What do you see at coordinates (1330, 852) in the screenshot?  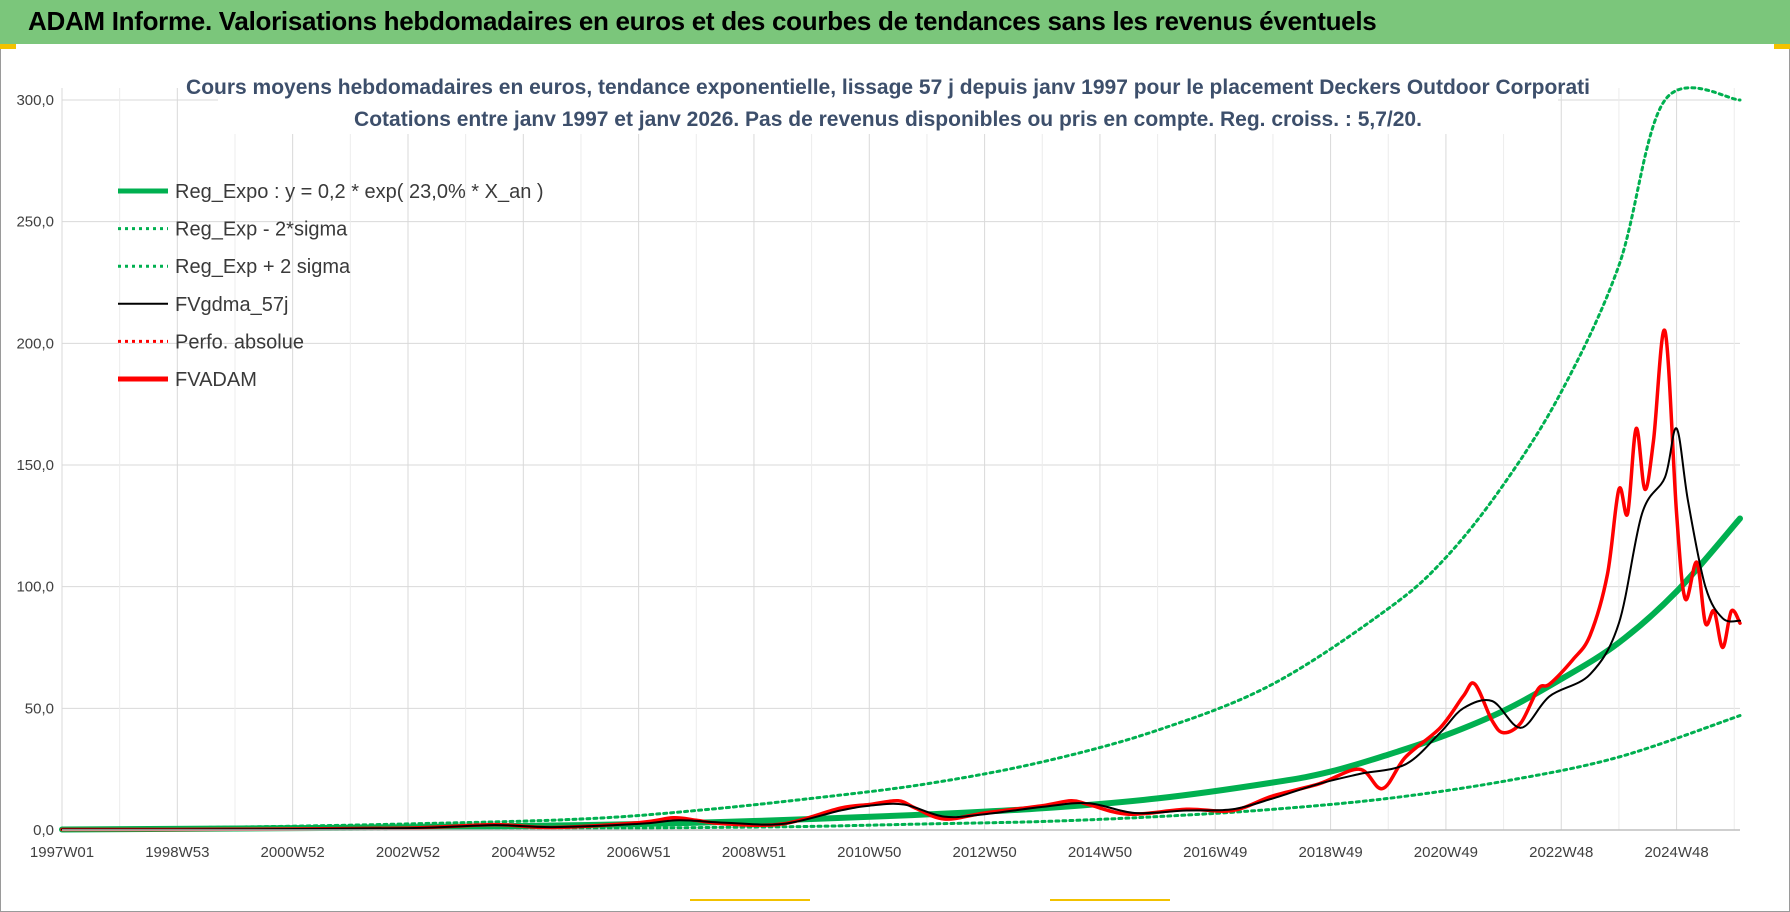 I see `x-tick-label: 2018W49` at bounding box center [1330, 852].